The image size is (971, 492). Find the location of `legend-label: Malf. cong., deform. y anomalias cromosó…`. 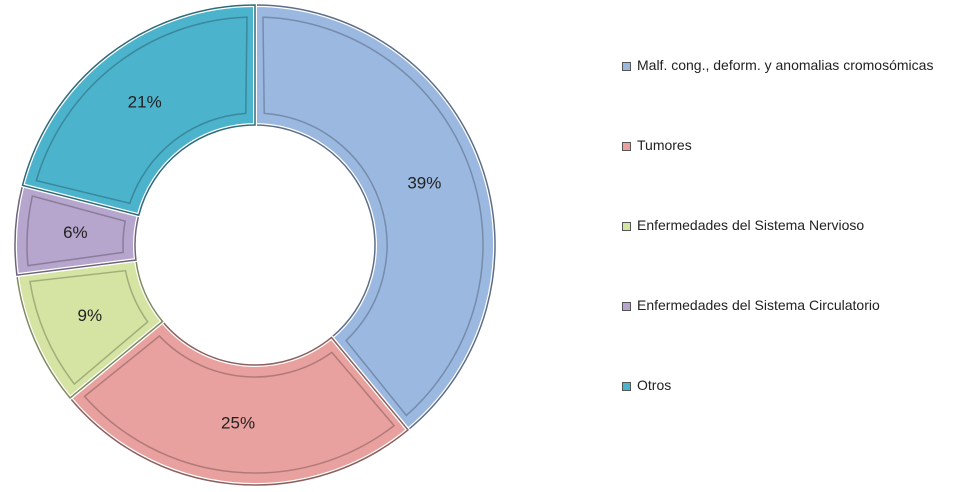

legend-label: Malf. cong., deform. y anomalias cromosó… is located at coordinates (785, 65).